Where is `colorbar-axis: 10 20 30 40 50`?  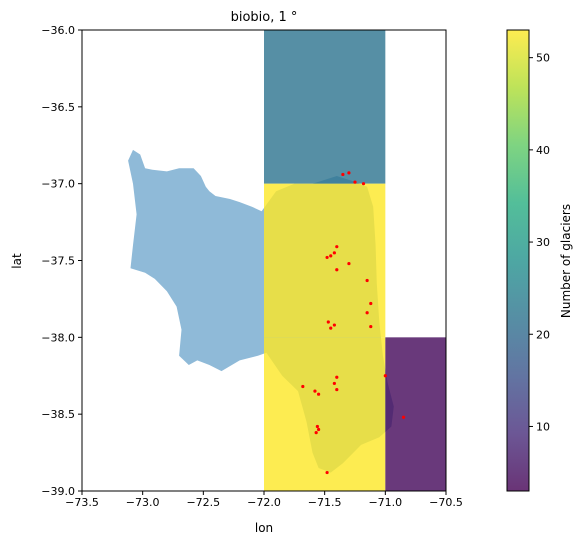 colorbar-axis: 10 20 30 40 50 is located at coordinates (539, 243).